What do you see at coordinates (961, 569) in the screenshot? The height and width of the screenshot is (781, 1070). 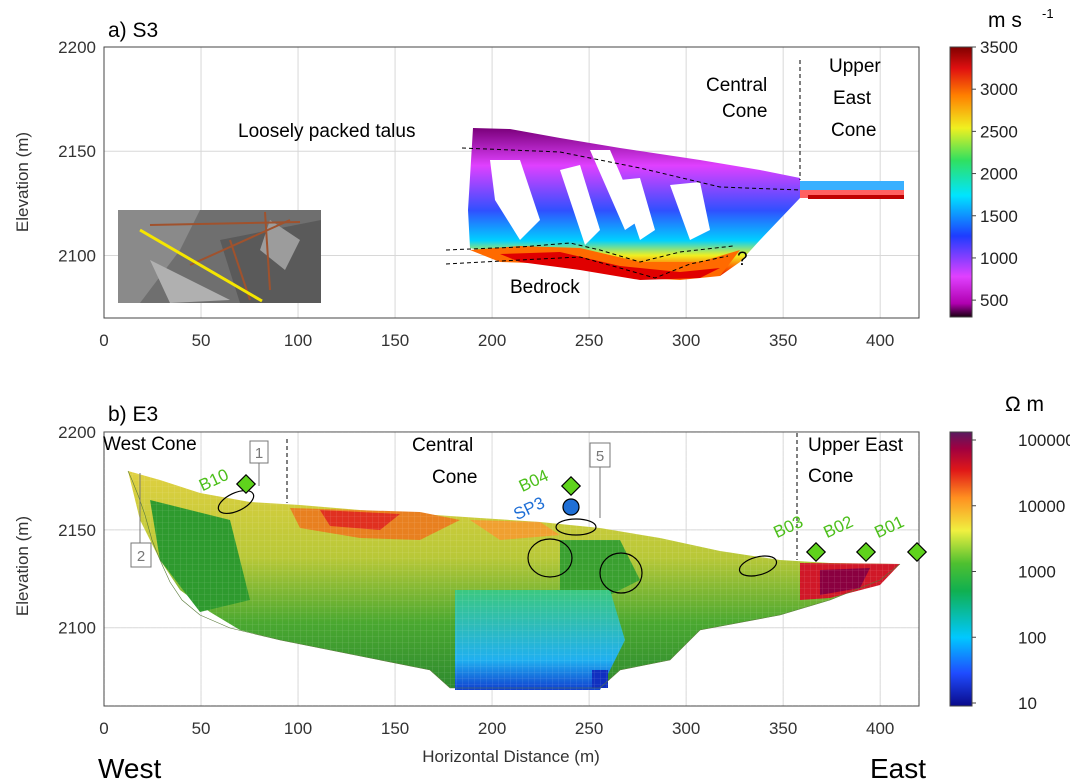 I see `resistivity-colorbar` at bounding box center [961, 569].